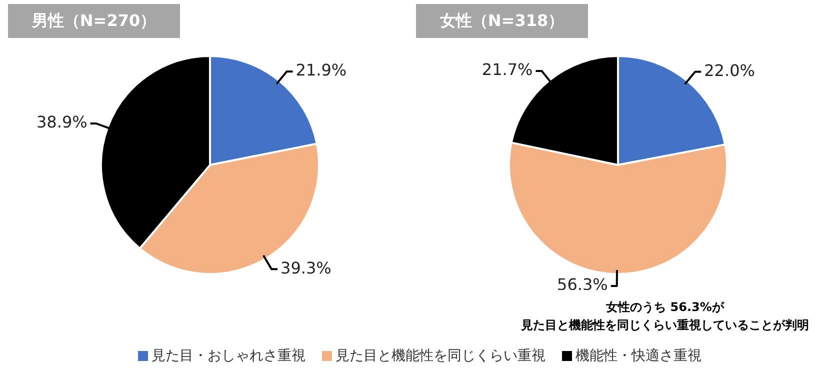 The height and width of the screenshot is (376, 839). I want to click on chart-title: 男性（N=270）, so click(94, 21).